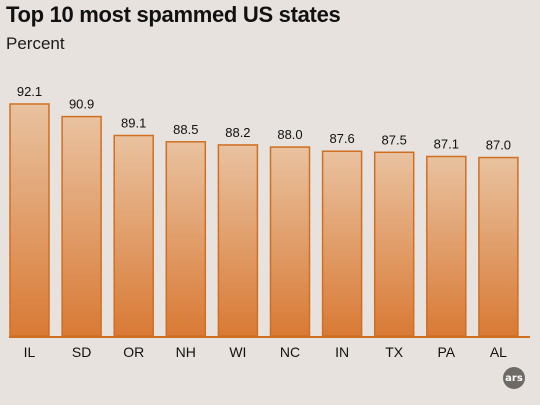  What do you see at coordinates (290, 352) in the screenshot?
I see `category-label-nc: NC` at bounding box center [290, 352].